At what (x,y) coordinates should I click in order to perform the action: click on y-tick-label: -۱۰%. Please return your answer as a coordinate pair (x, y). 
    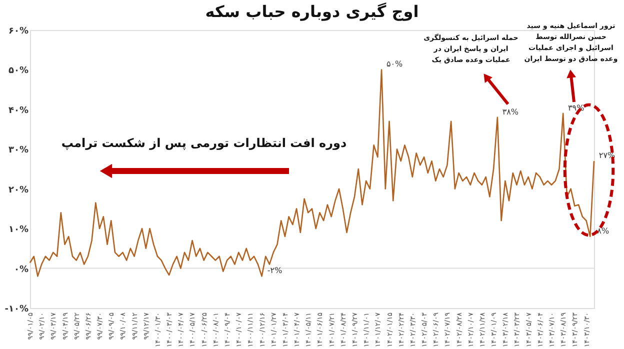
    Looking at the image, I should click on (16, 309).